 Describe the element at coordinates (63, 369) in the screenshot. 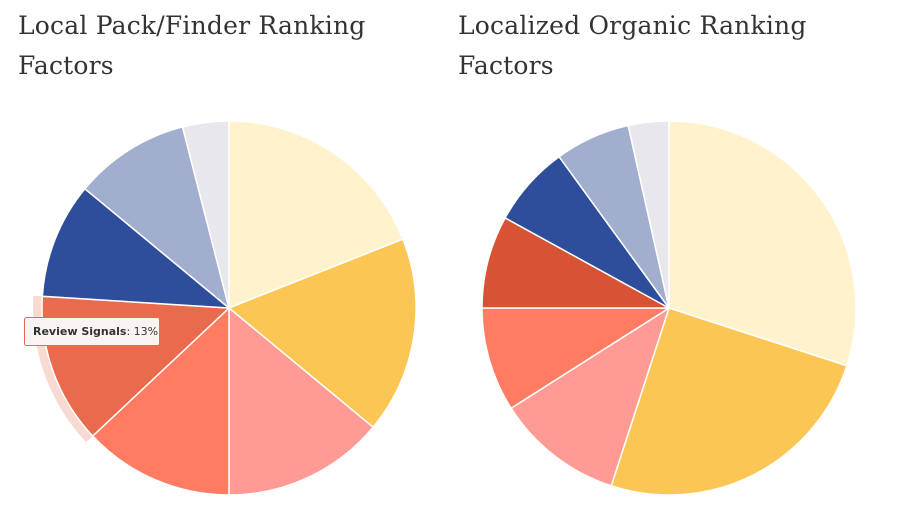

I see `slice-hover-halo` at that location.